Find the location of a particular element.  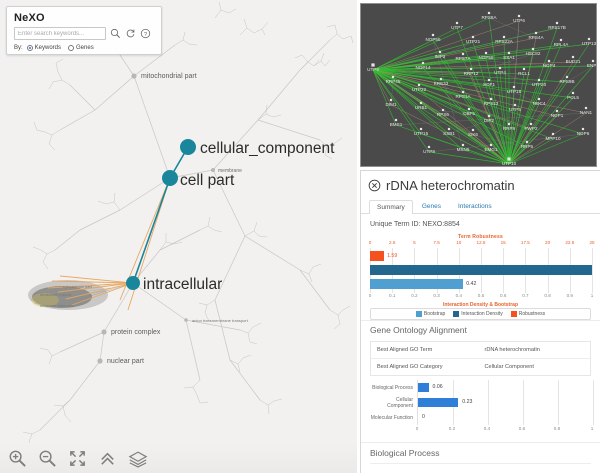

axis-tick-top: 10 is located at coordinates (459, 242).